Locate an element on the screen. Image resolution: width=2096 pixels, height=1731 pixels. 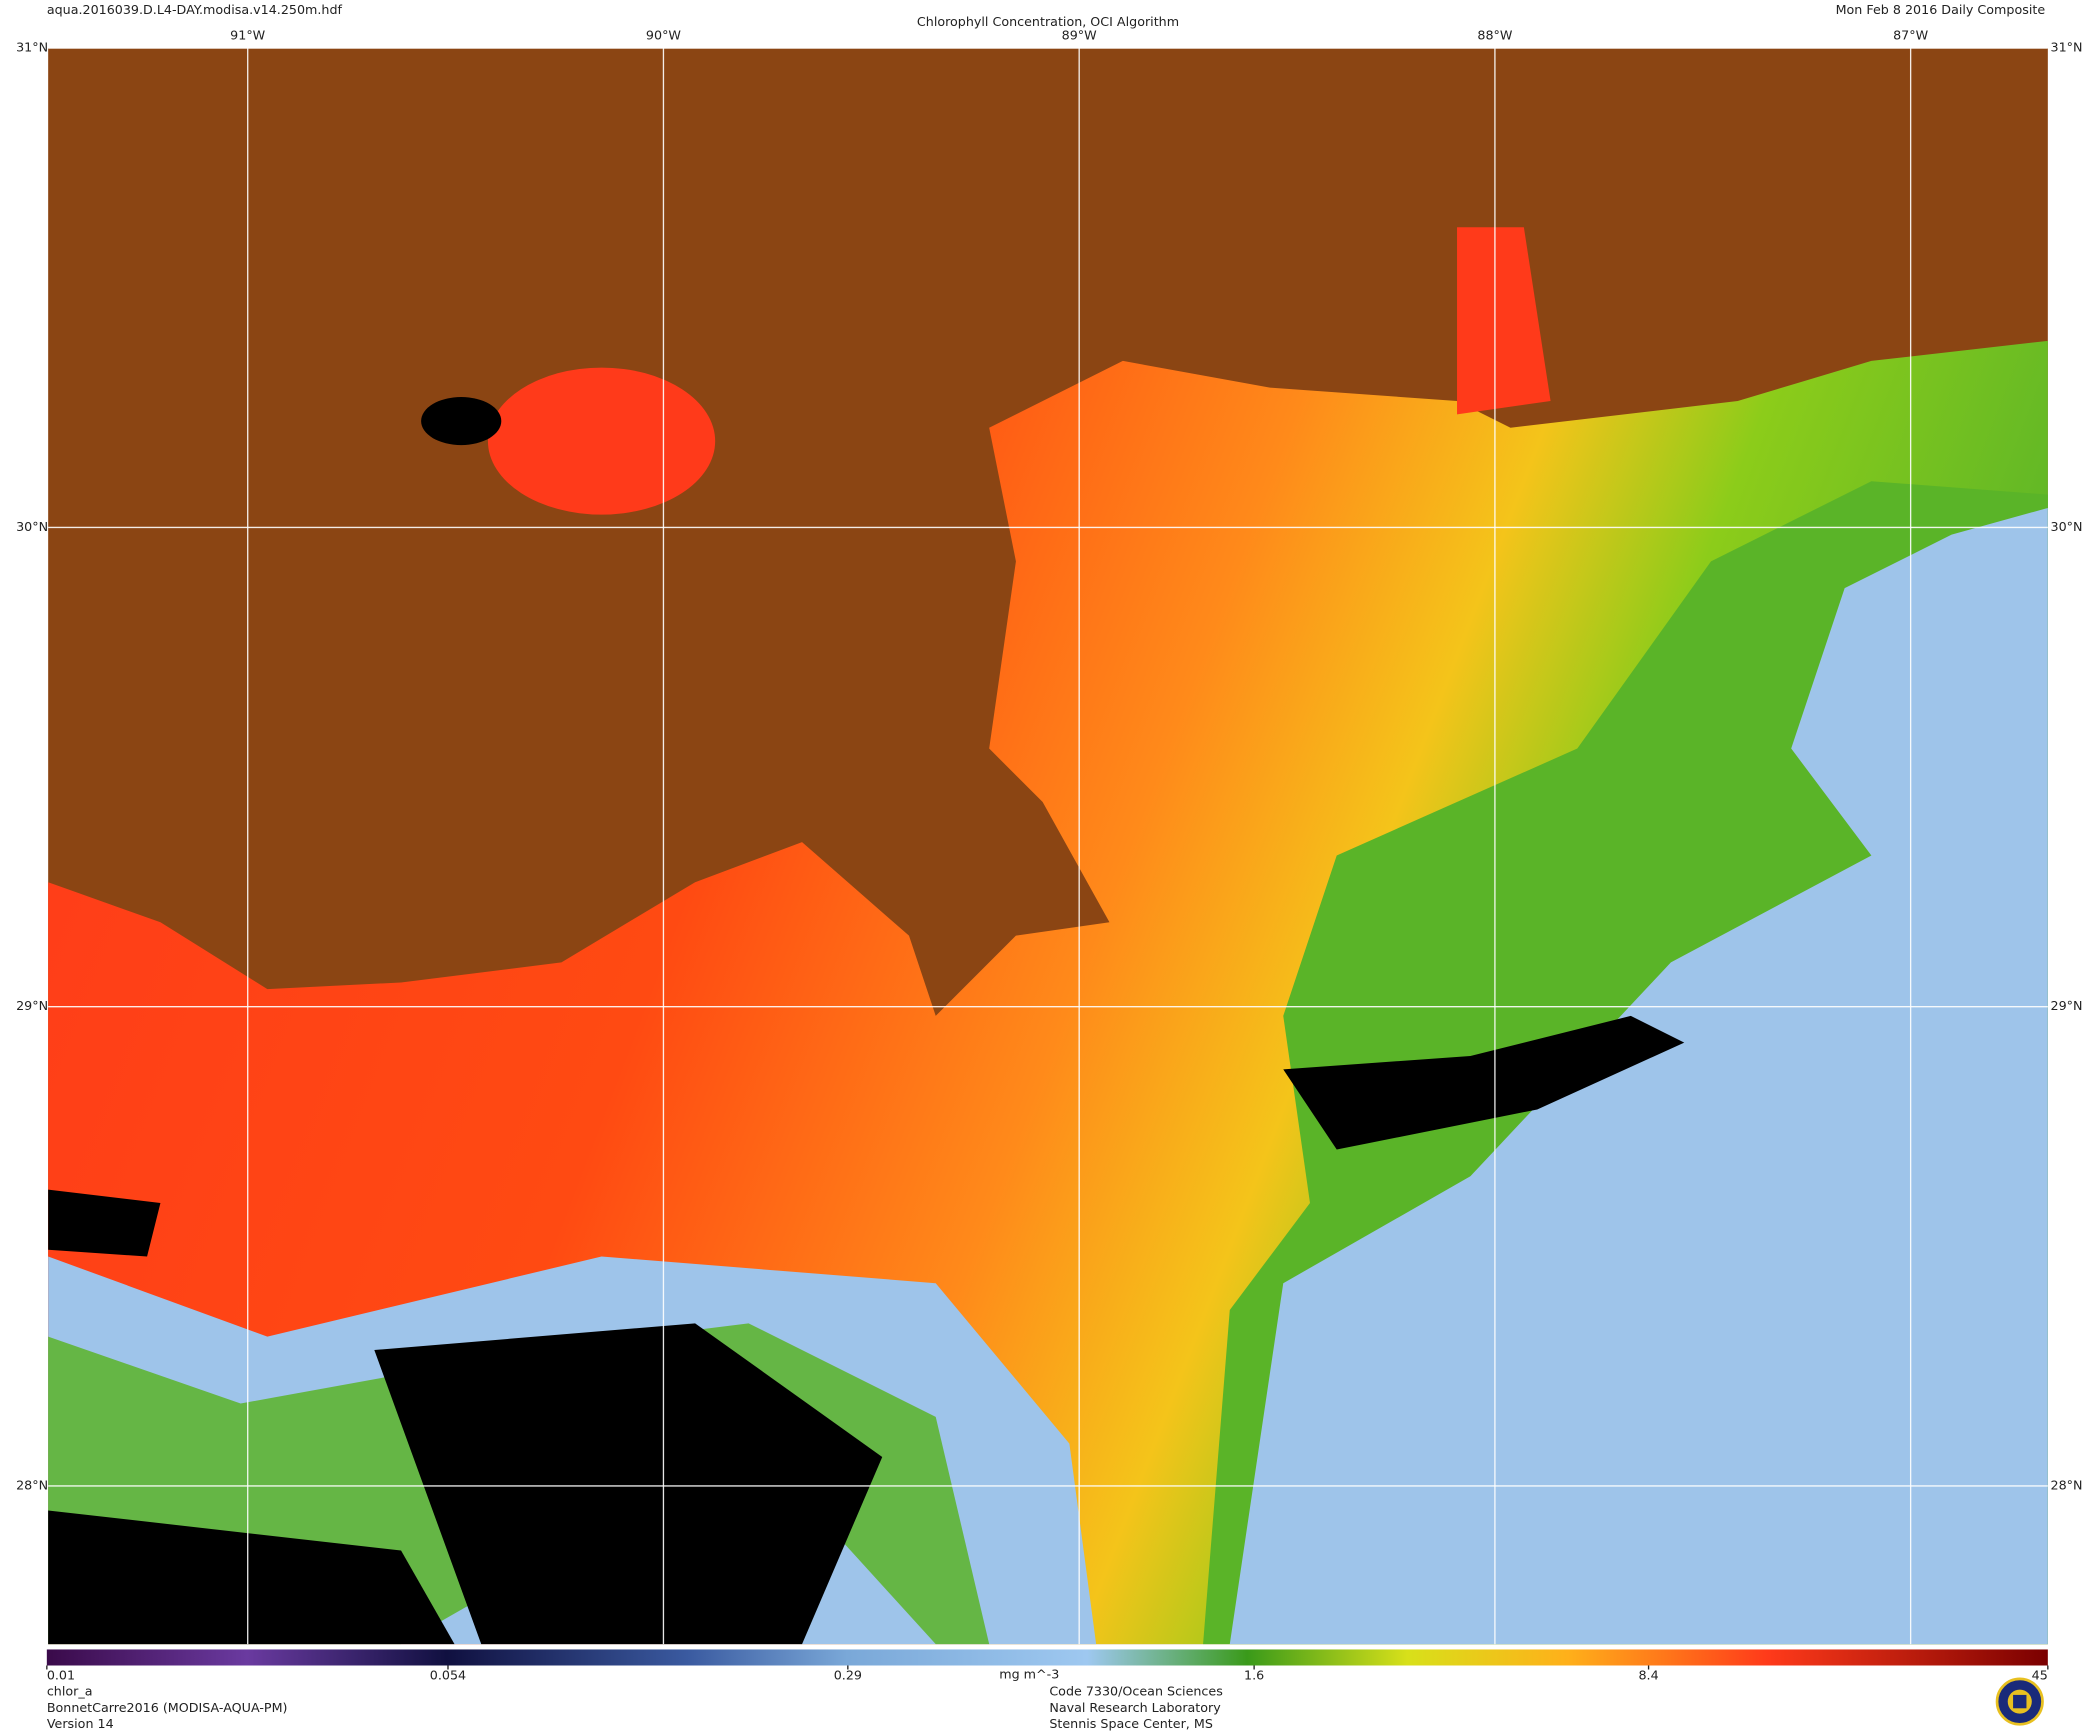
footer-left: chlor_a is located at coordinates (70, 1691).